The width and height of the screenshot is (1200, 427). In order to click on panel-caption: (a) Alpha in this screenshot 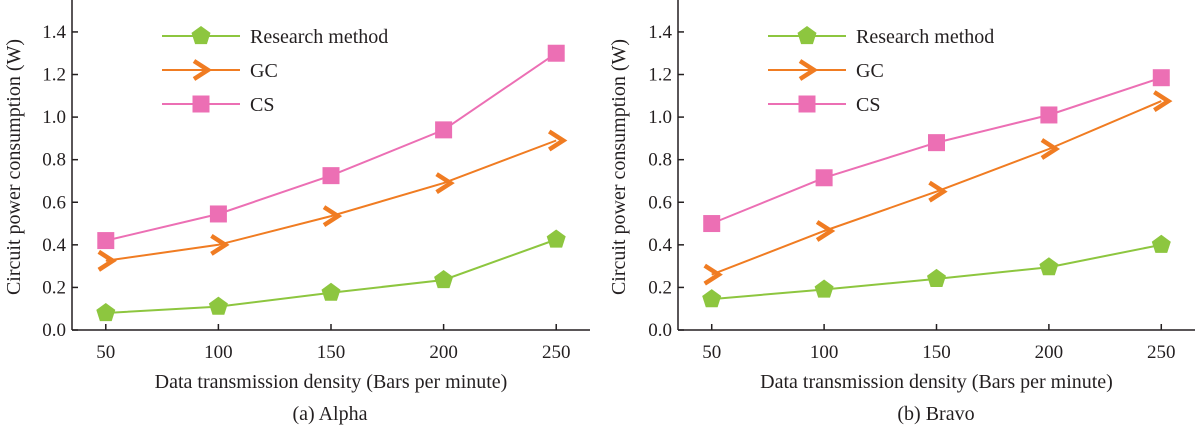, I will do `click(330, 414)`.